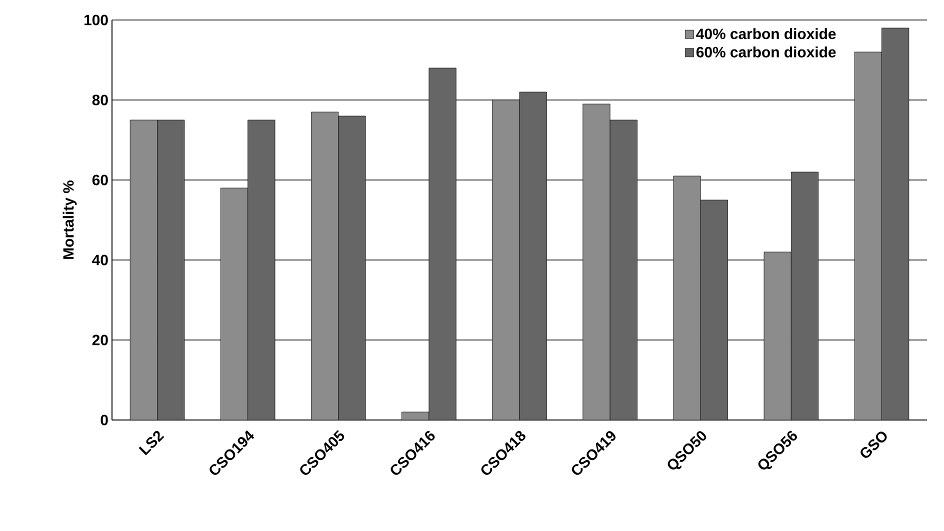 The width and height of the screenshot is (944, 531). Describe the element at coordinates (69, 219) in the screenshot. I see `y-axis-title: Mortality %` at that location.